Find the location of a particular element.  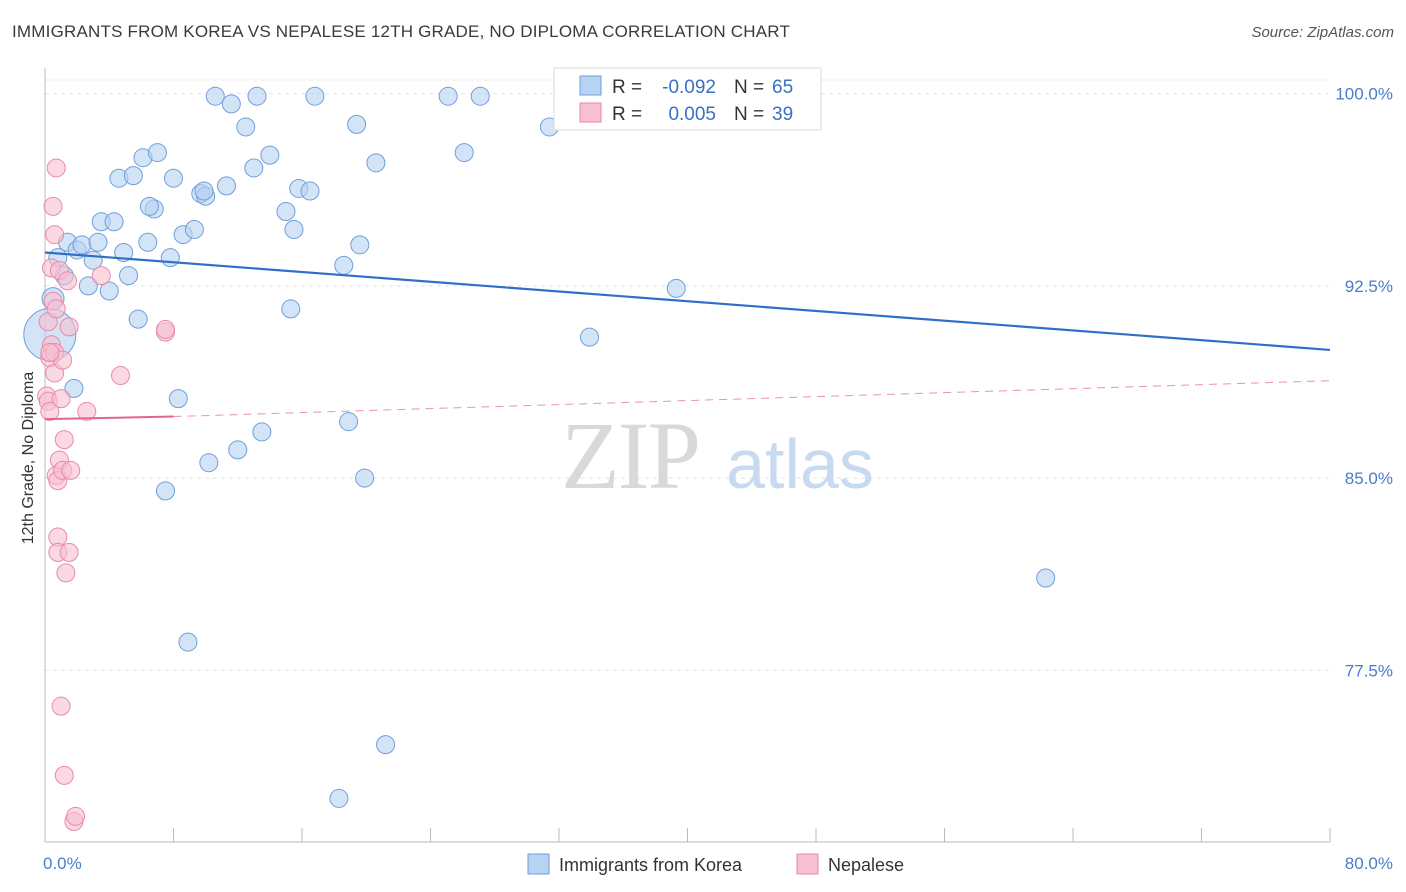

y-axis-label: 12th Grade, No Diploma is located at coordinates (28, 458).